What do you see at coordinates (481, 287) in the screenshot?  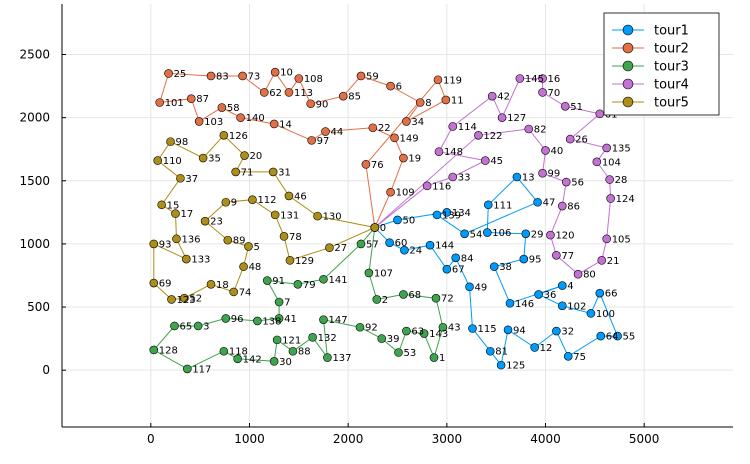 I see `node-label: 49` at bounding box center [481, 287].